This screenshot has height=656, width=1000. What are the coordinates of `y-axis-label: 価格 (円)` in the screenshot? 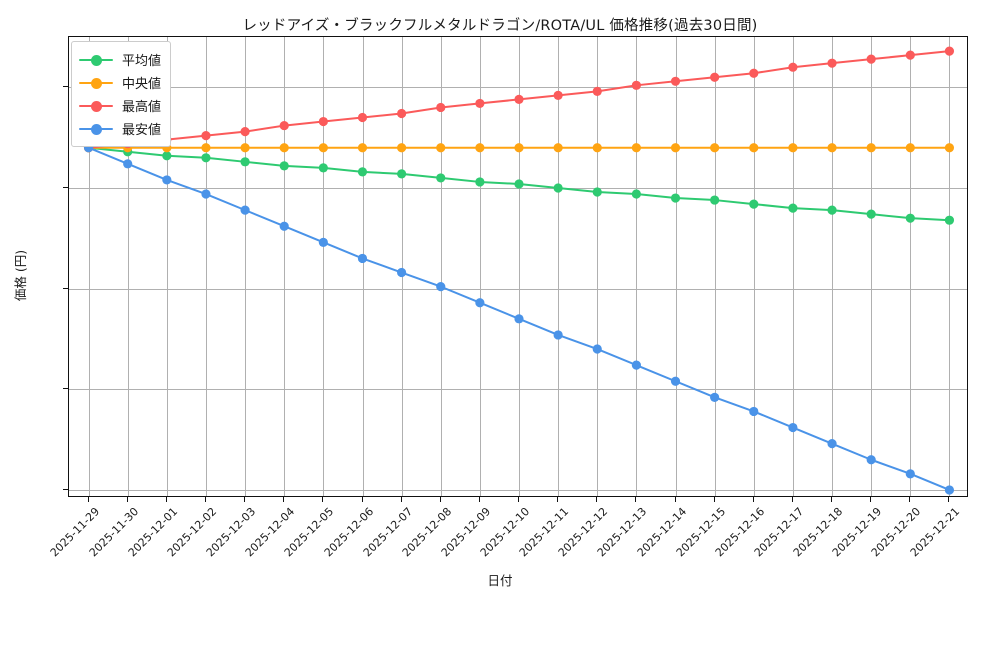 It's located at (21, 275).